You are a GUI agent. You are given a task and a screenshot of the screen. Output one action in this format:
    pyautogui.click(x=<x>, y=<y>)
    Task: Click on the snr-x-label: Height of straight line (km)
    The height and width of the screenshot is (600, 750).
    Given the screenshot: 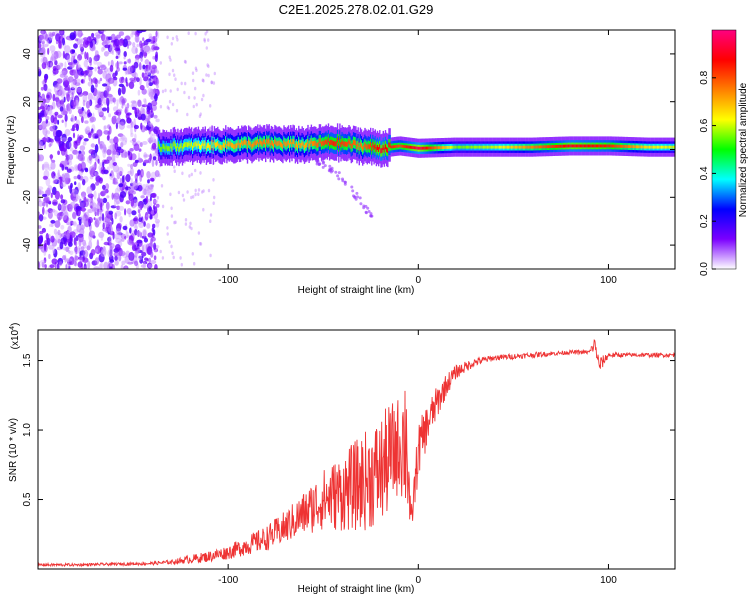 What is the action you would take?
    pyautogui.click(x=356, y=589)
    